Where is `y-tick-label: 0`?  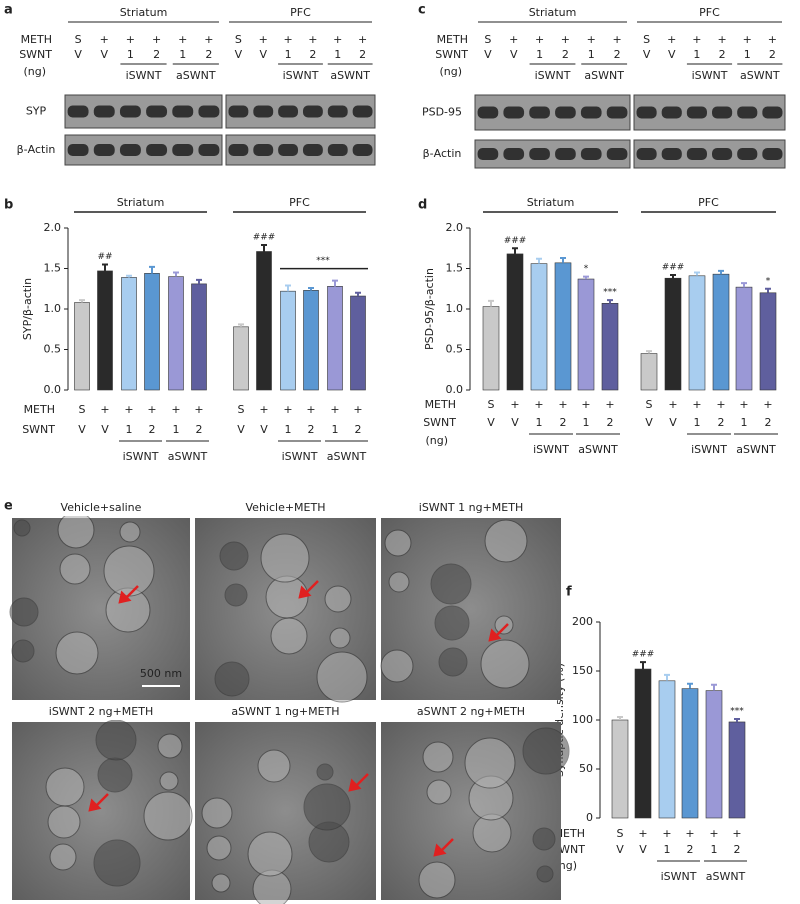
y-tick-label: 0 is located at coordinates (589, 817).